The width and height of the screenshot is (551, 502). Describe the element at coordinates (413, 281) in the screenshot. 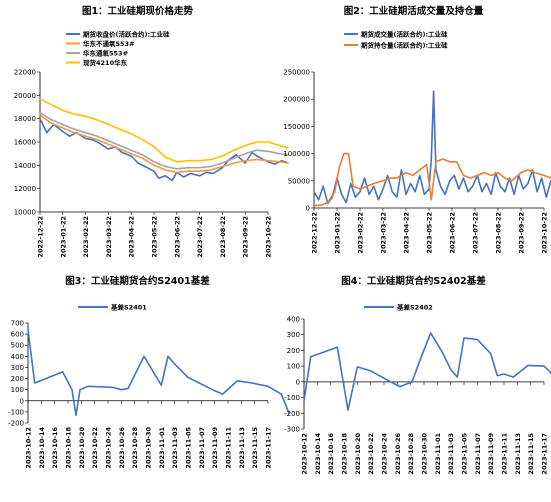

I see `chart-title: 图4：工业硅期货合约S2402基差` at that location.